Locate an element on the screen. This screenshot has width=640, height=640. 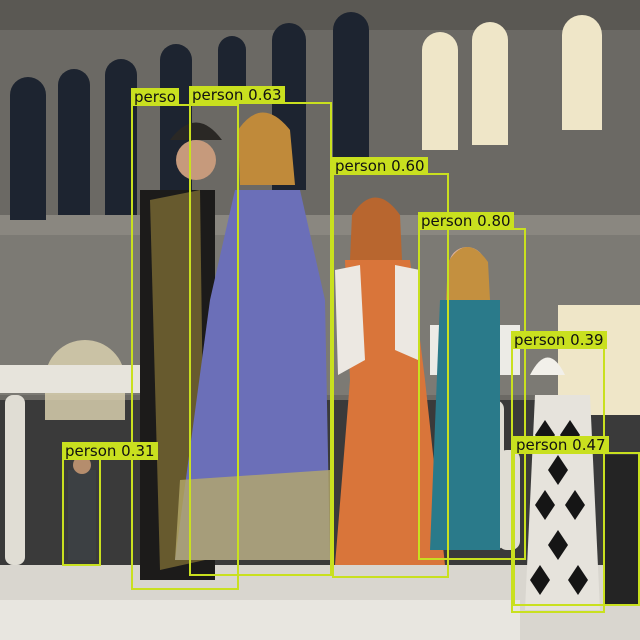
detection-label: person 0.39 is located at coordinates (559, 340).